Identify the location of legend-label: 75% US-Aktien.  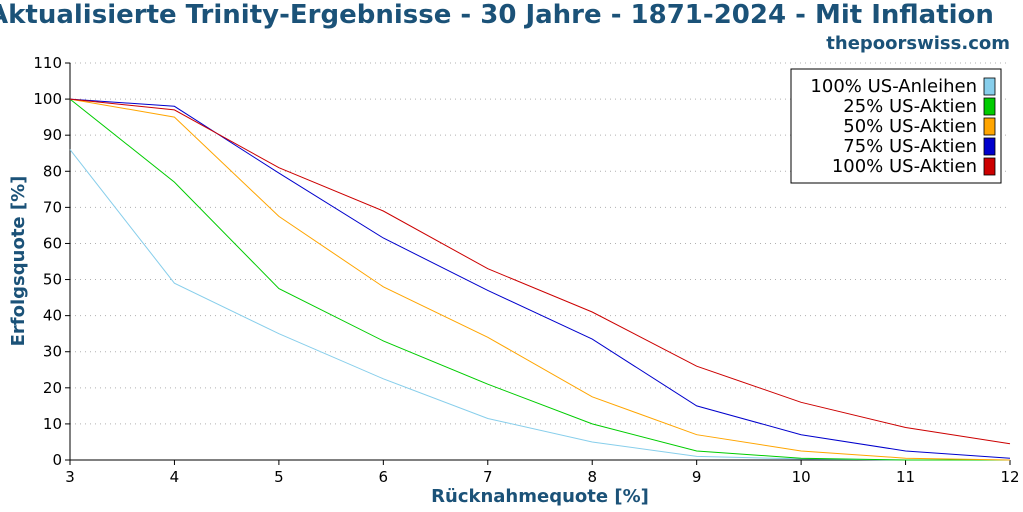
(910, 146).